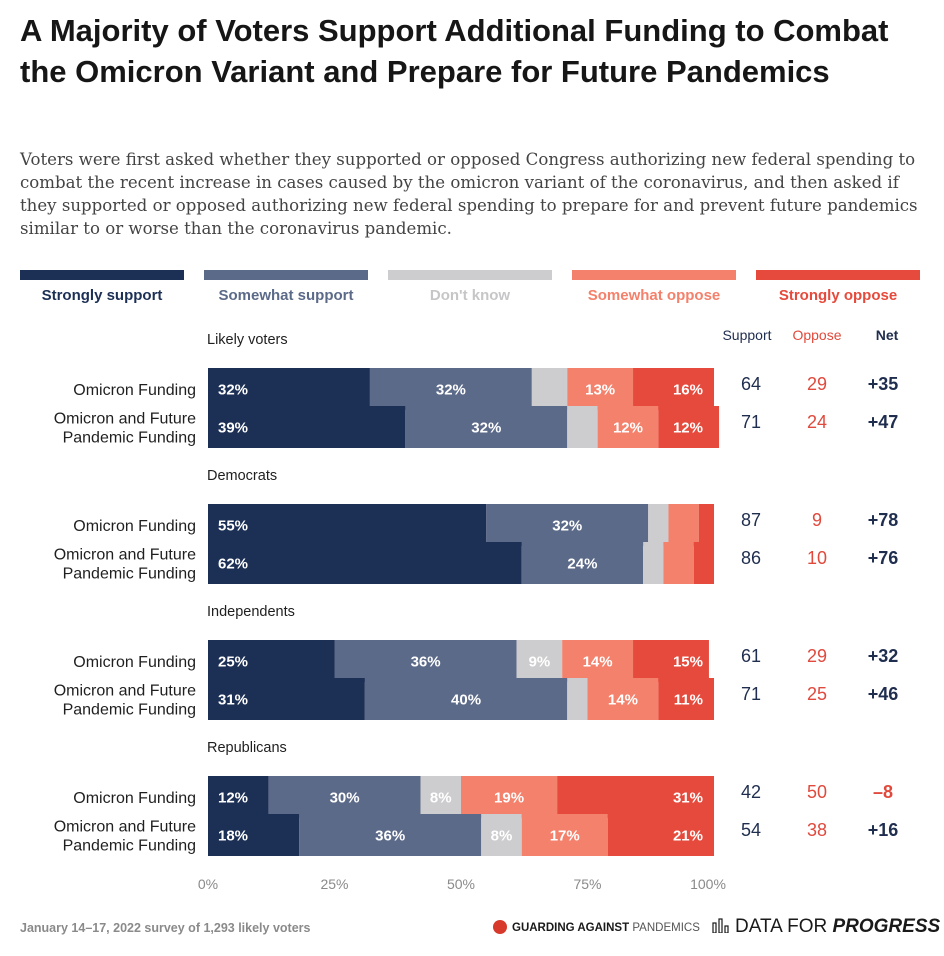  Describe the element at coordinates (838, 295) in the screenshot. I see `legend-label: Strongly oppose` at that location.